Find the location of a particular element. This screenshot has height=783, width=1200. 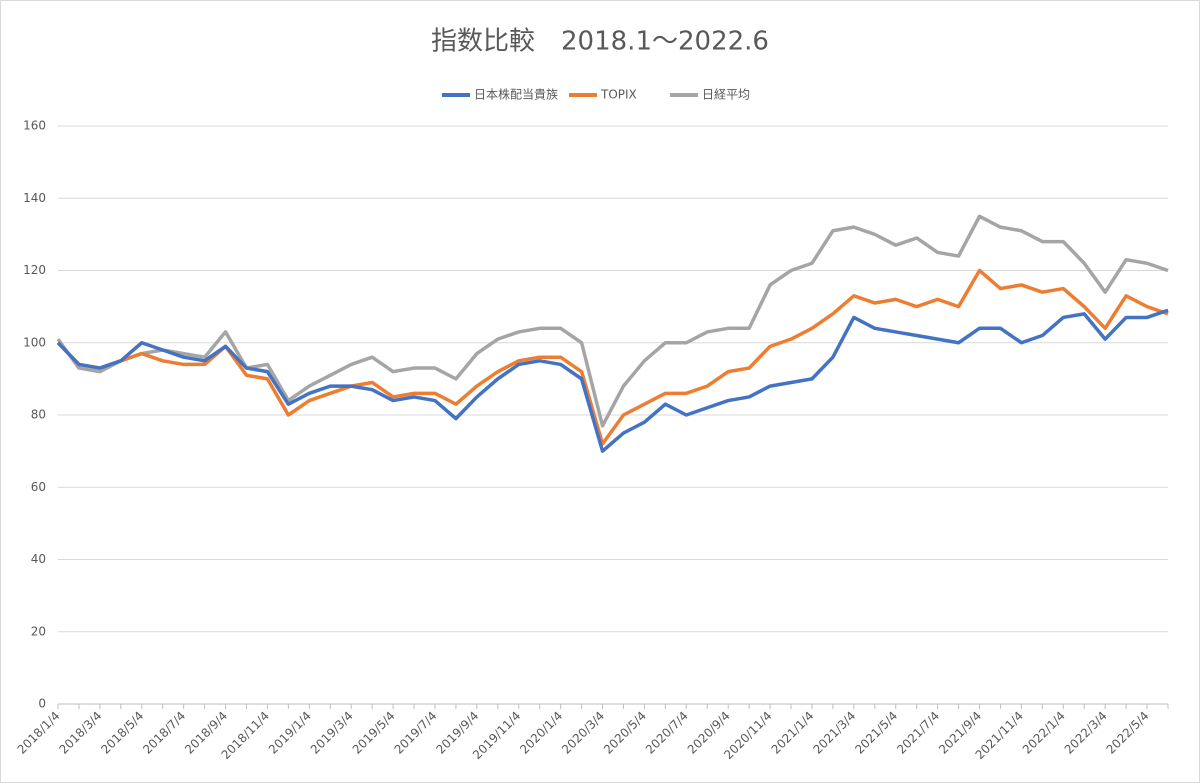

y-tick-label: 40 is located at coordinates (38, 559).